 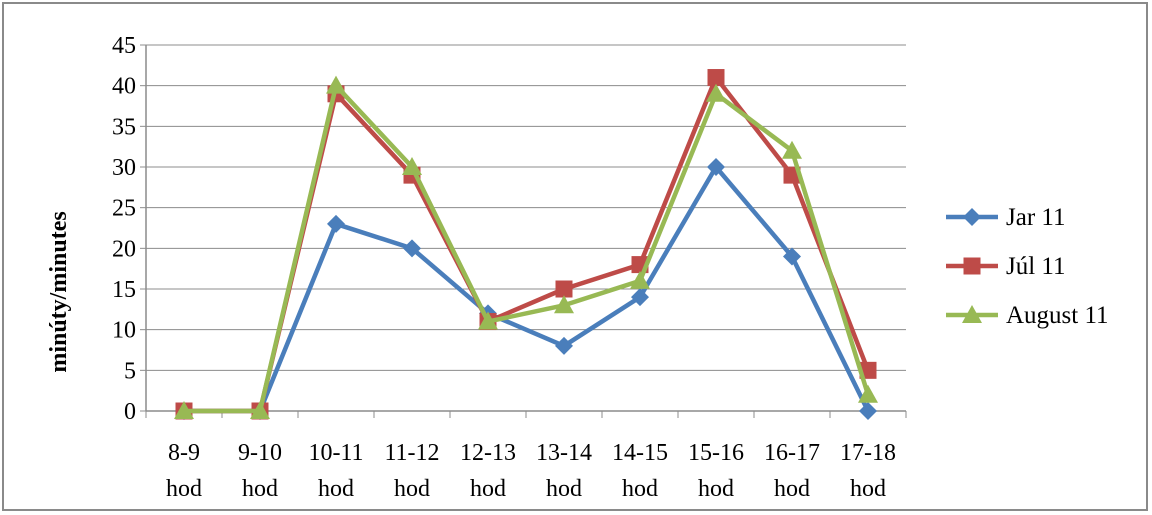 What do you see at coordinates (564, 471) in the screenshot?
I see `x-tick-label-5: 13-14 hod` at bounding box center [564, 471].